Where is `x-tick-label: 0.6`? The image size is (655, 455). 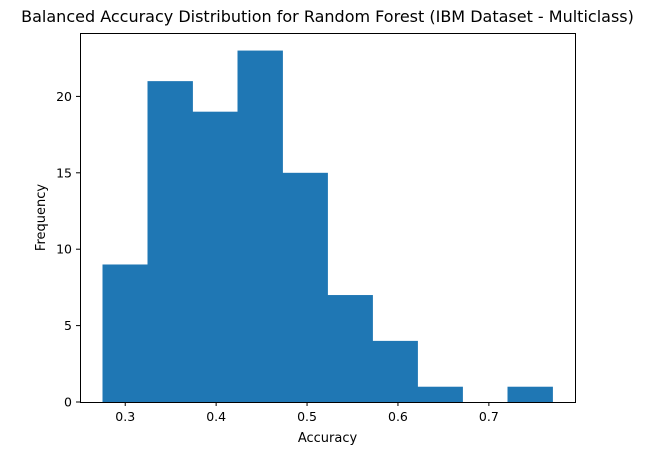
x-tick-label: 0.6 is located at coordinates (398, 416).